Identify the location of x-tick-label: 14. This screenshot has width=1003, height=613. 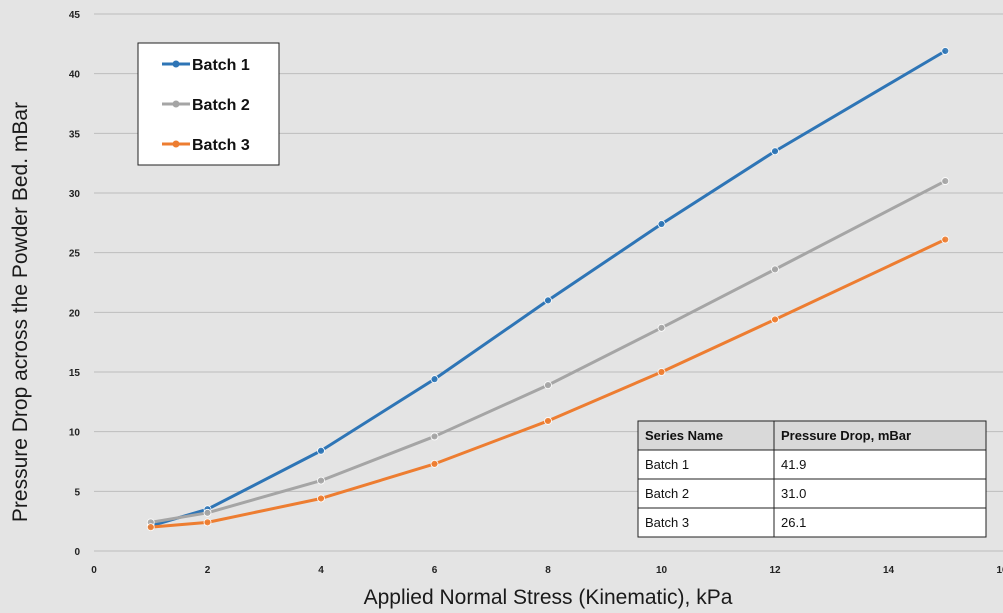
(889, 570).